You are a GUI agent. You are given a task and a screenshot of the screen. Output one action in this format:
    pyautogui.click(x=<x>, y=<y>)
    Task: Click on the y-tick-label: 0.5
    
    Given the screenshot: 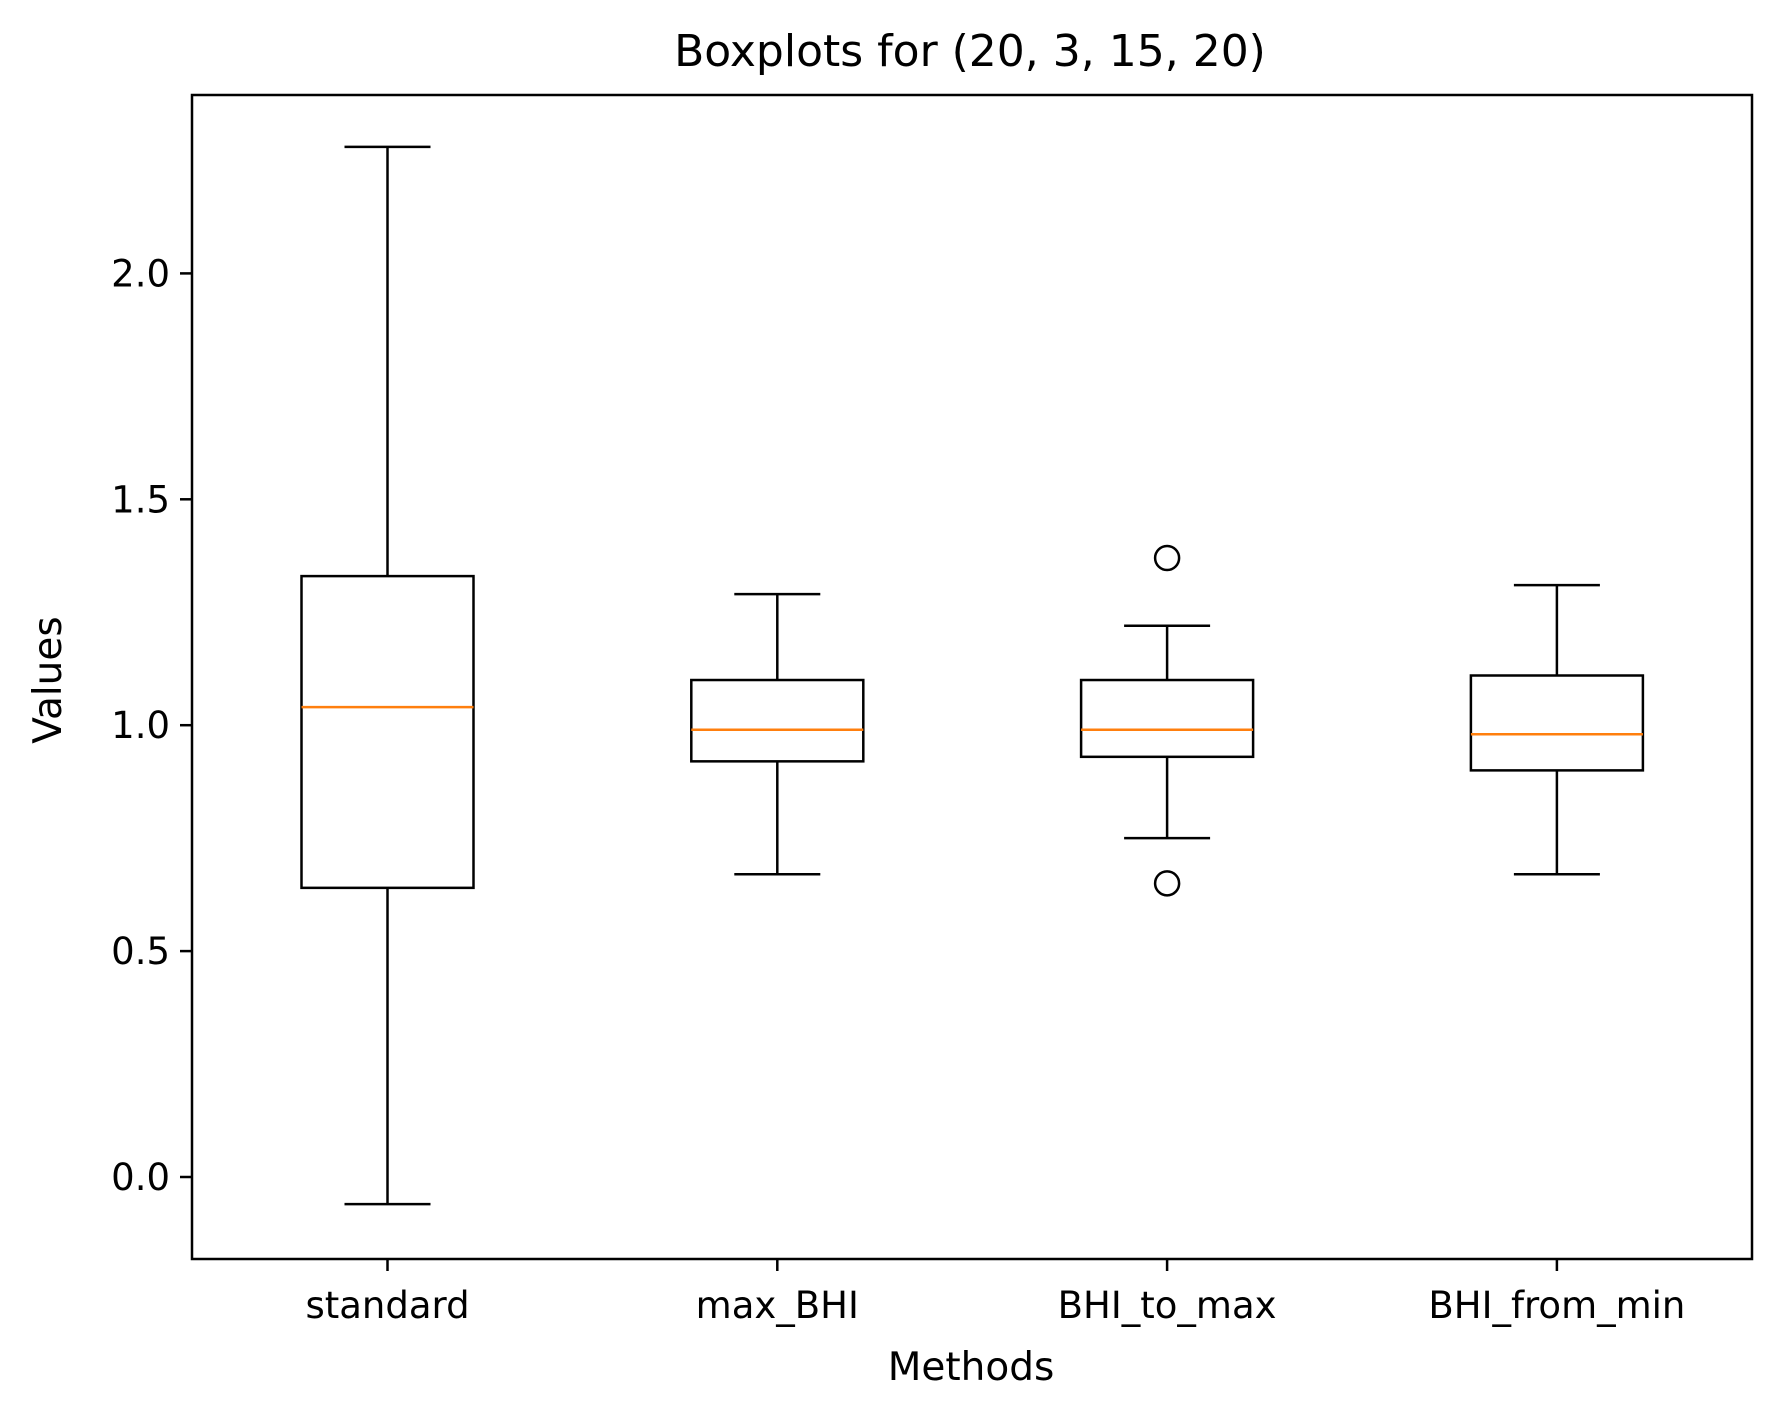 What is the action you would take?
    pyautogui.click(x=140, y=951)
    